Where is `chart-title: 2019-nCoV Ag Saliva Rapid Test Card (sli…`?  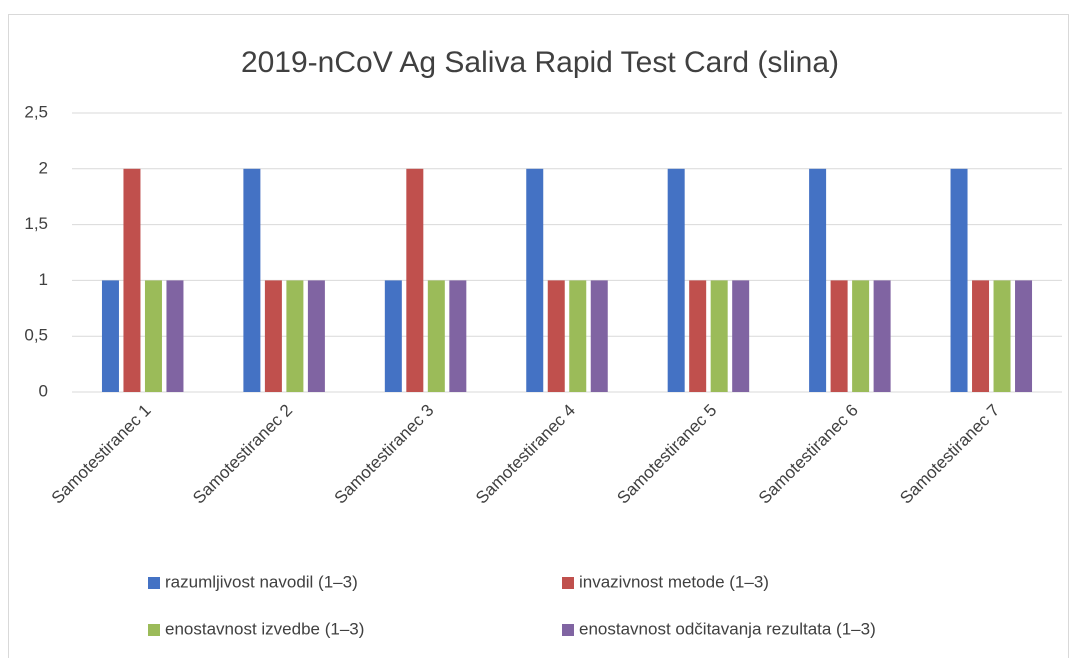
chart-title: 2019-nCoV Ag Saliva Rapid Test Card (sli… is located at coordinates (540, 62).